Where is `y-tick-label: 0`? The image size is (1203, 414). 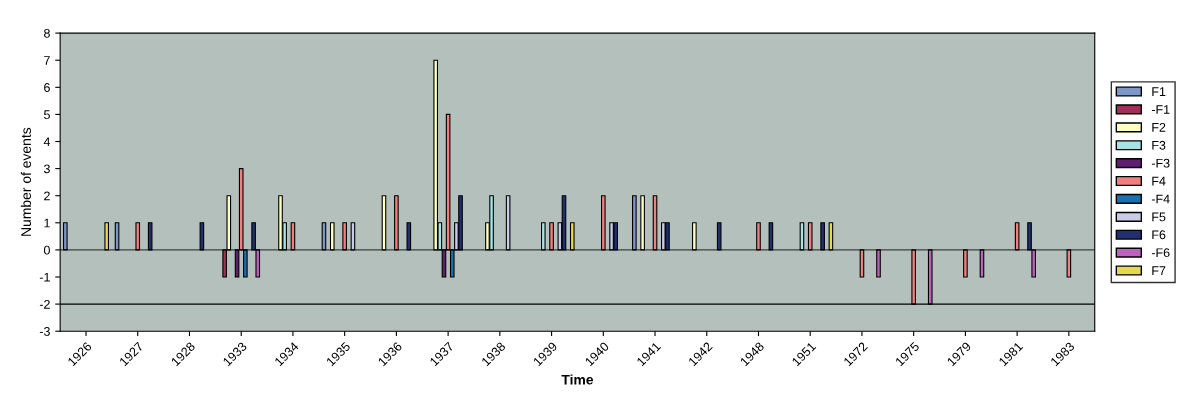 y-tick-label: 0 is located at coordinates (46, 250).